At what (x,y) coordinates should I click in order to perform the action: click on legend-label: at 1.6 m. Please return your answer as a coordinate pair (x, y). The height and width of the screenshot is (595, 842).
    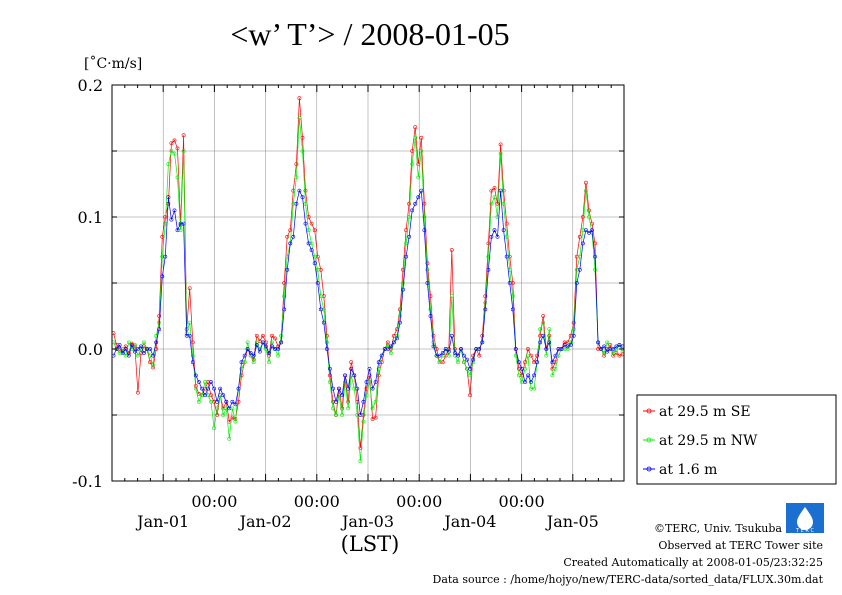
    Looking at the image, I should click on (688, 470).